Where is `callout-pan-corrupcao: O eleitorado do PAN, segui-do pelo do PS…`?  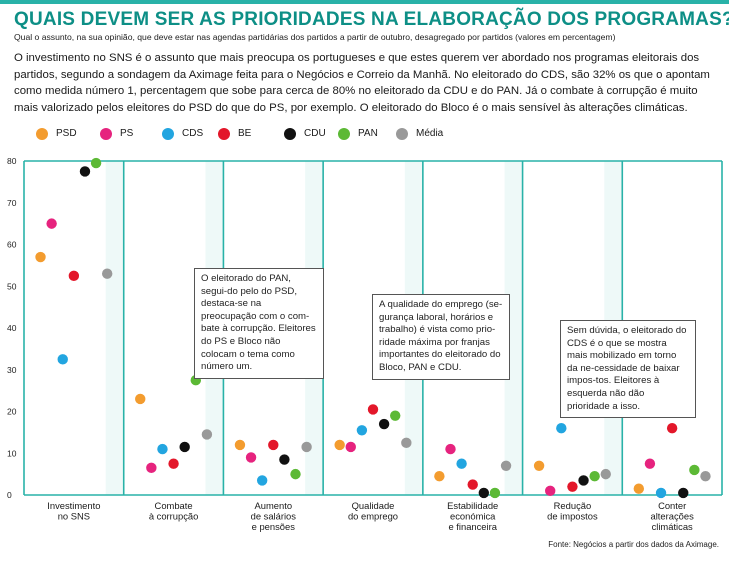 callout-pan-corrupcao: O eleitorado do PAN, segui-do pelo do PS… is located at coordinates (259, 323).